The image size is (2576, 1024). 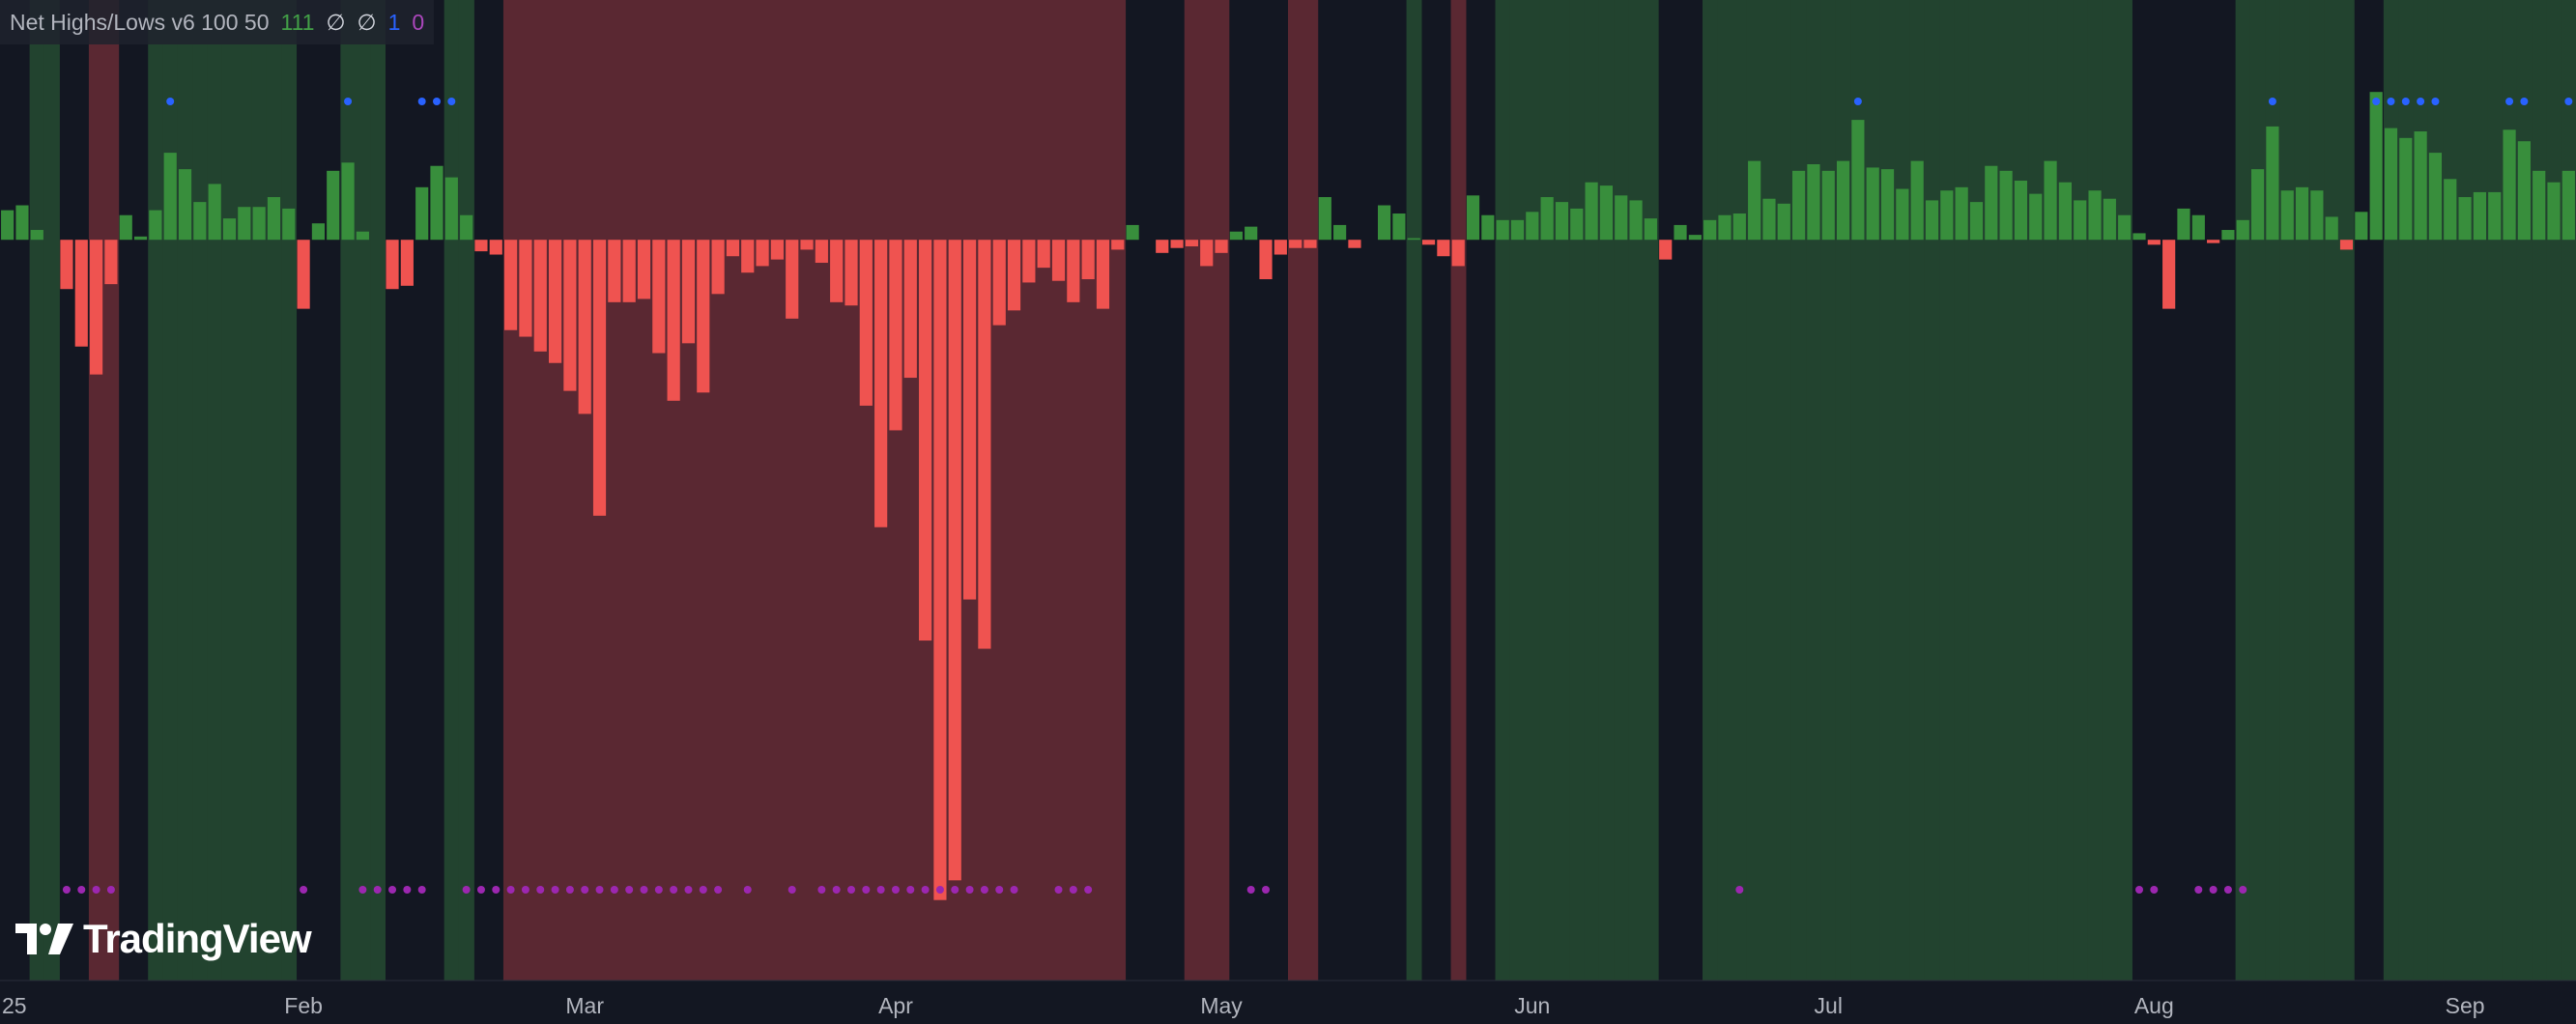 What do you see at coordinates (163, 939) in the screenshot?
I see `watermark: TradingView` at bounding box center [163, 939].